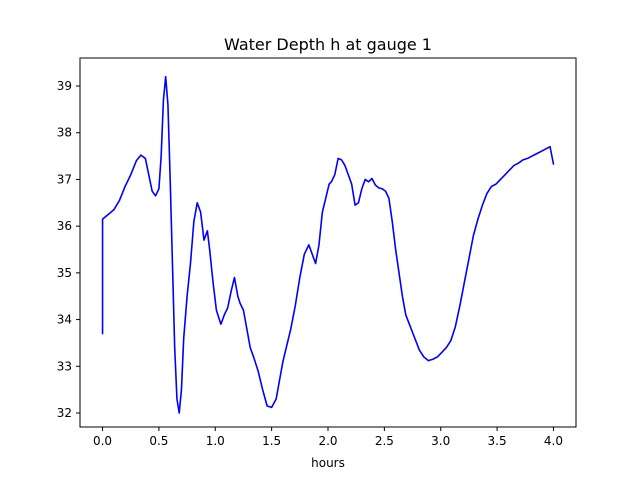 The height and width of the screenshot is (480, 640). Describe the element at coordinates (64, 273) in the screenshot. I see `y-tick-label: 35` at that location.